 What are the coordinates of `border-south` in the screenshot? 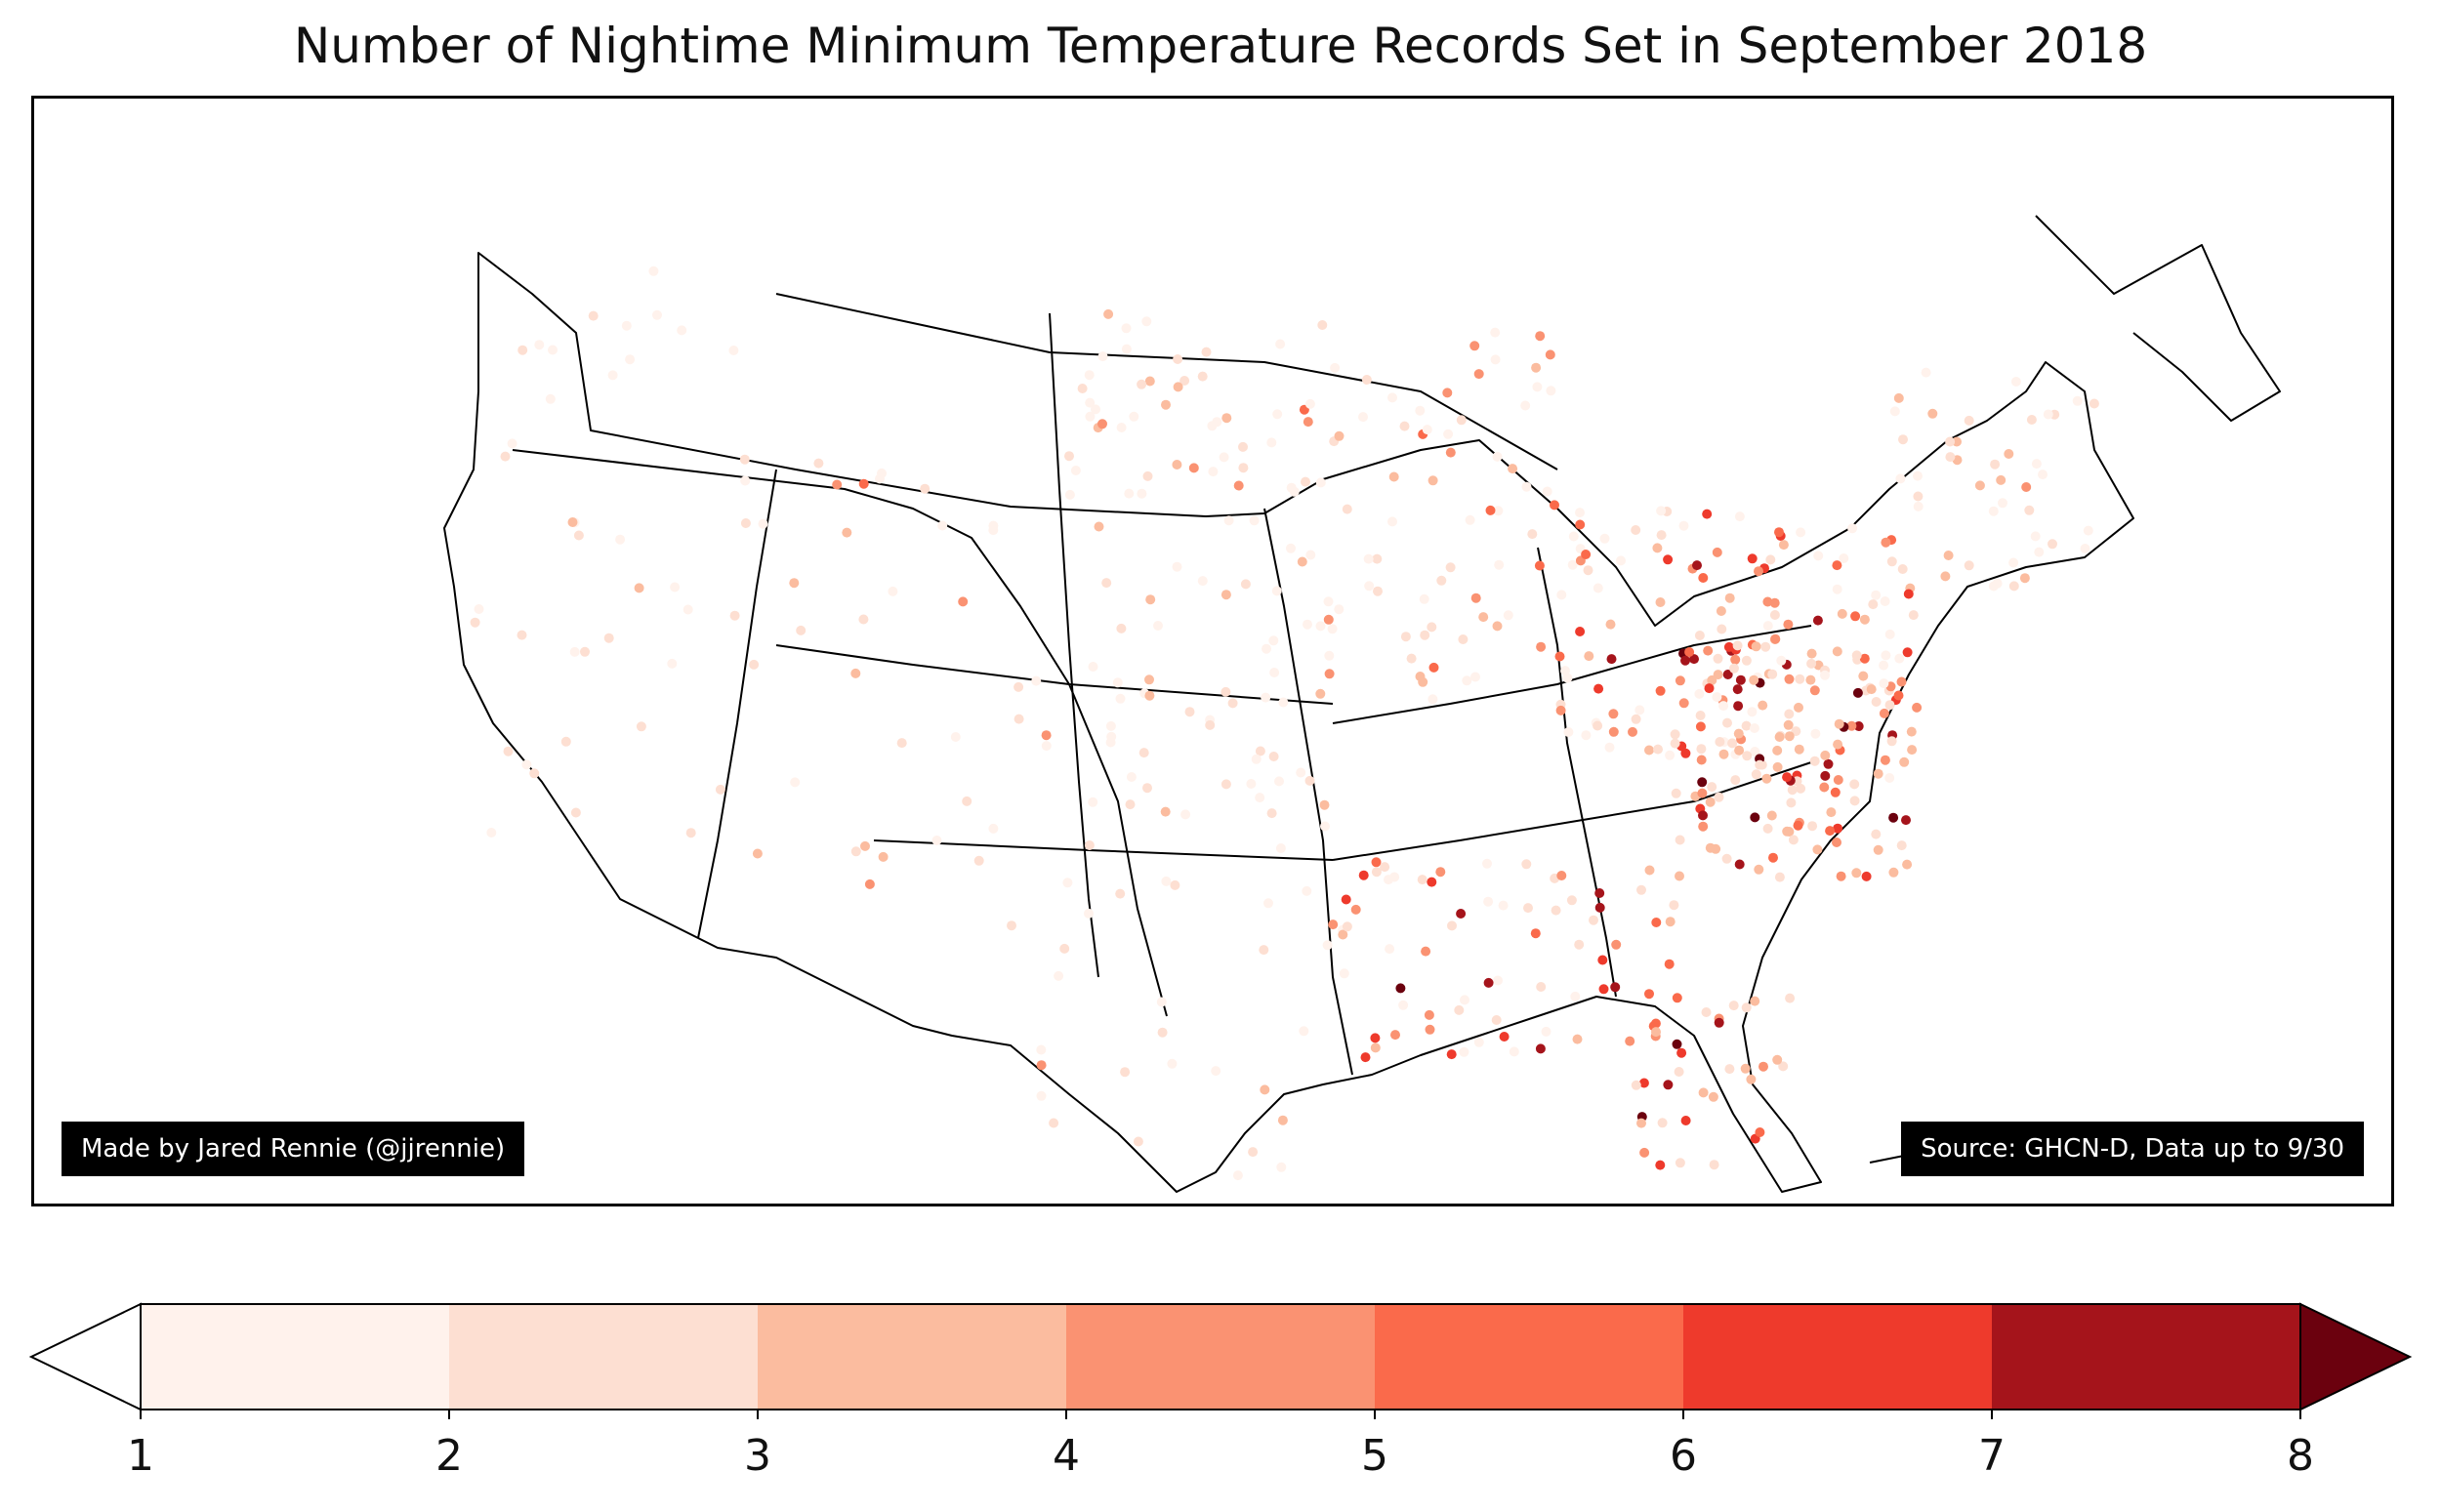 It's located at (1572, 811).